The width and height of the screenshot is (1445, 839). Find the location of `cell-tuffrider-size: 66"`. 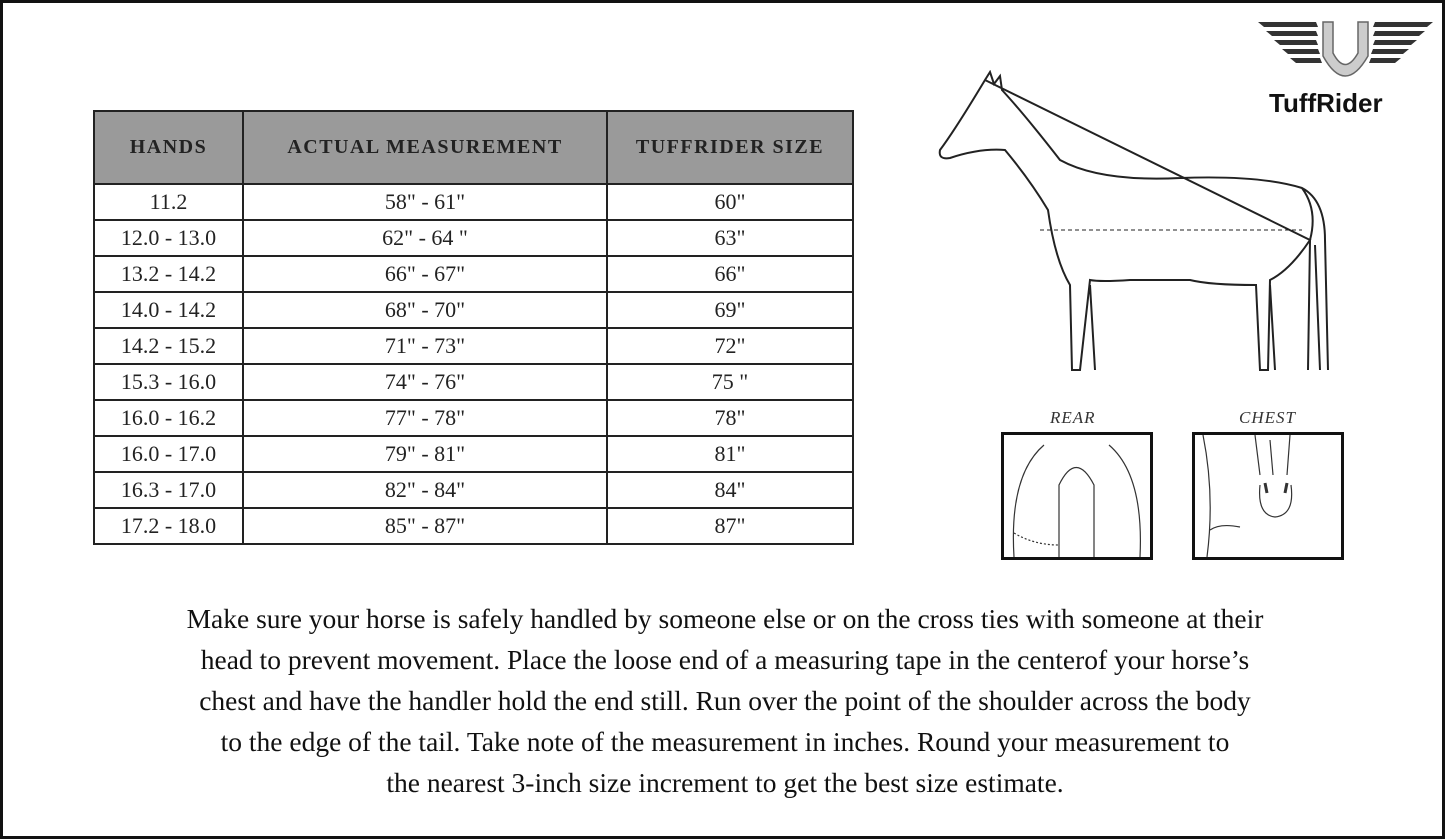

cell-tuffrider-size: 66" is located at coordinates (730, 274).